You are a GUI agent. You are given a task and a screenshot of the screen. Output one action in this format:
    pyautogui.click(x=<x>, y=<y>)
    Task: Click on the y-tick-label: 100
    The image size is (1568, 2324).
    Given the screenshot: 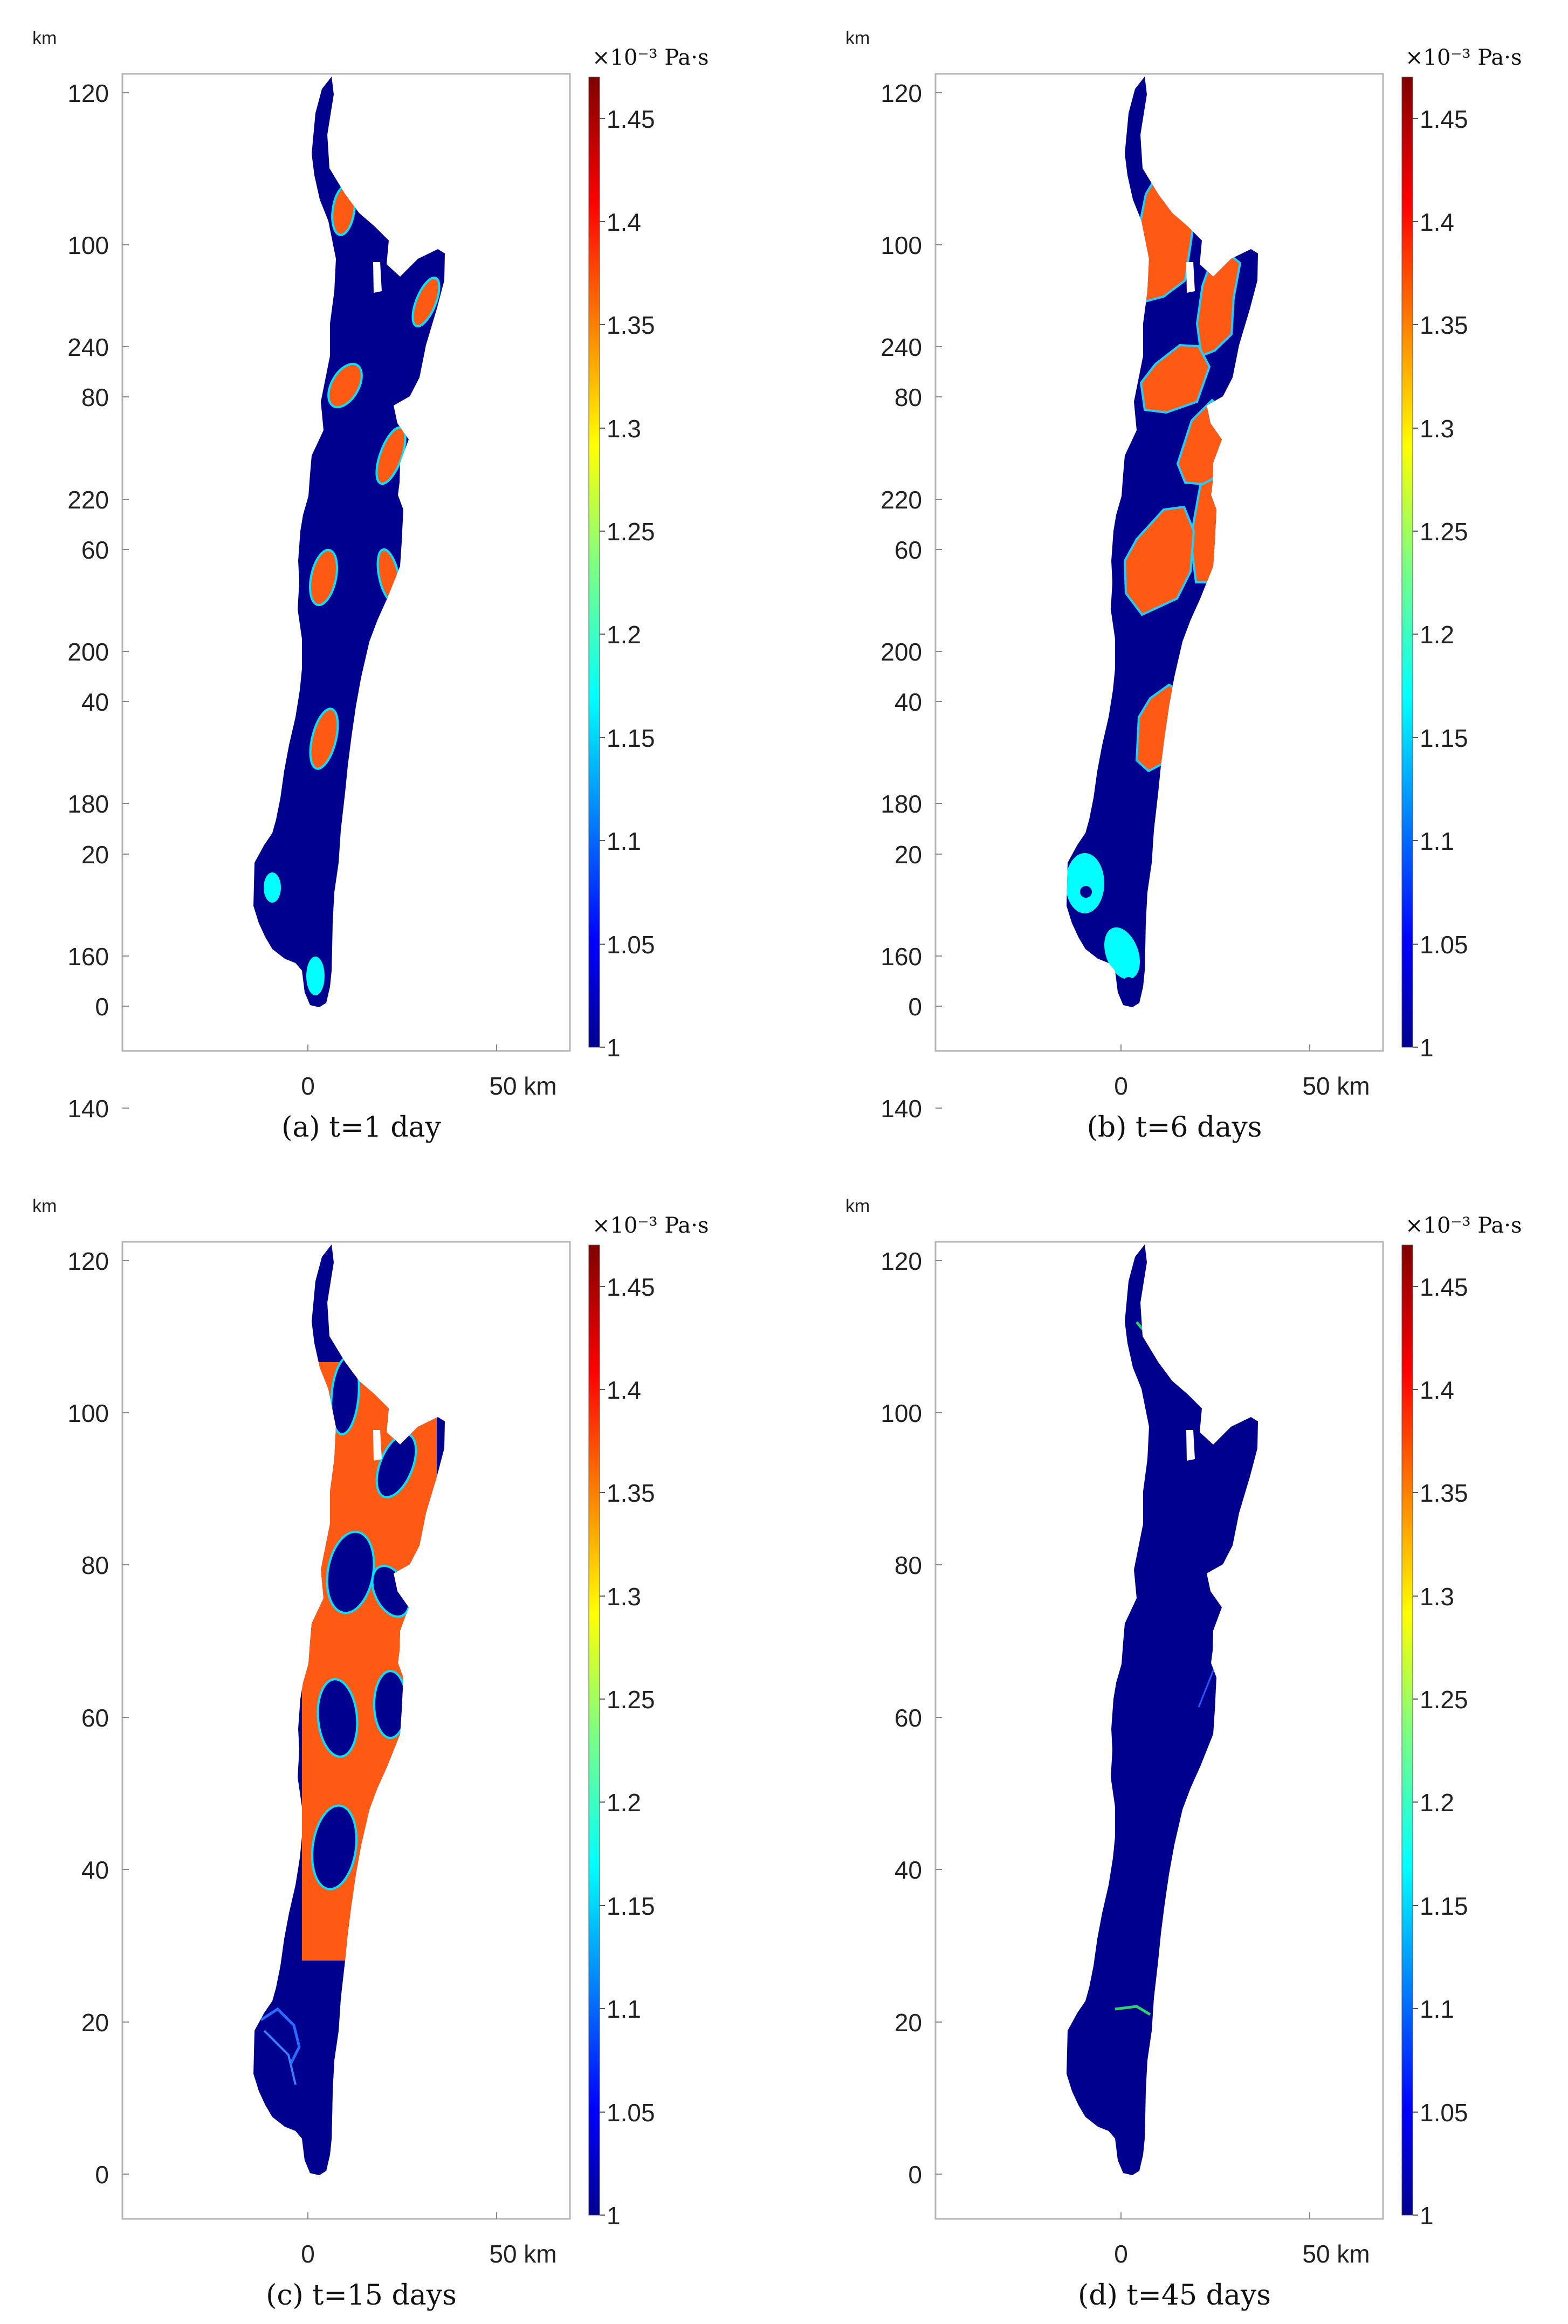 What is the action you would take?
    pyautogui.click(x=901, y=1413)
    